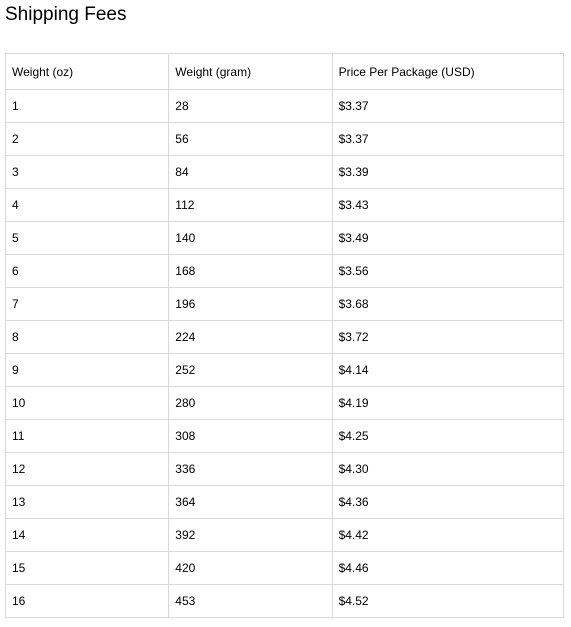 This screenshot has height=627, width=571. I want to click on table-row: 16 453 $4.52, so click(284, 601).